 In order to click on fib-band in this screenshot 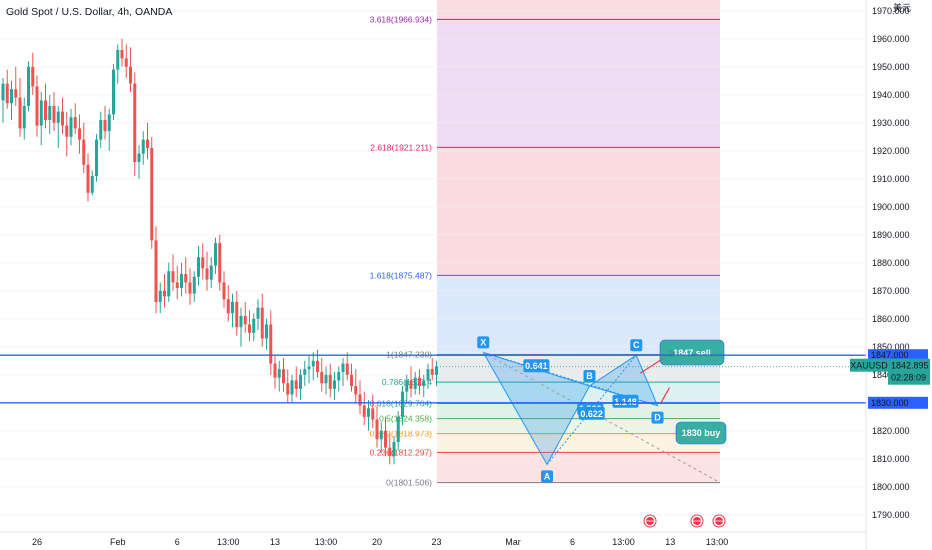, I will do `click(578, 467)`.